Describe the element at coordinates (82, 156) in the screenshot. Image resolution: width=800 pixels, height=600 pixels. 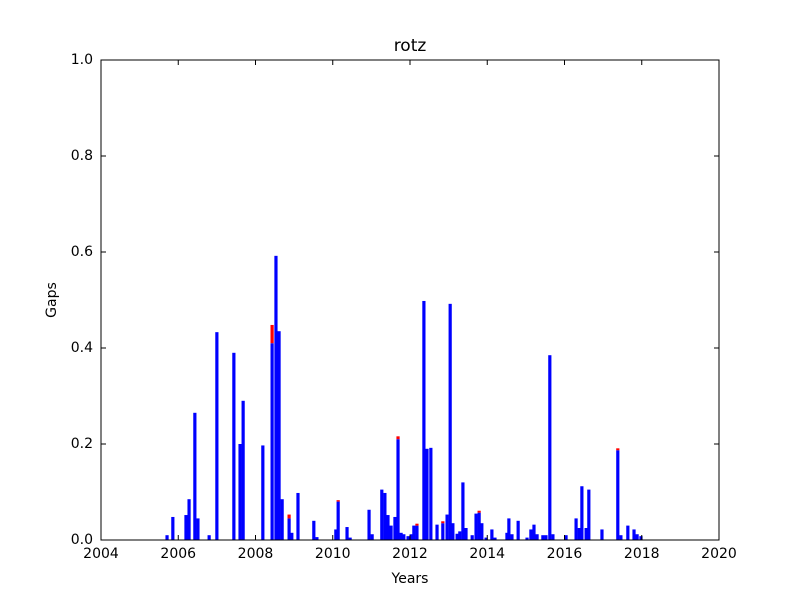
I see `y-tick-label: 0.8` at that location.